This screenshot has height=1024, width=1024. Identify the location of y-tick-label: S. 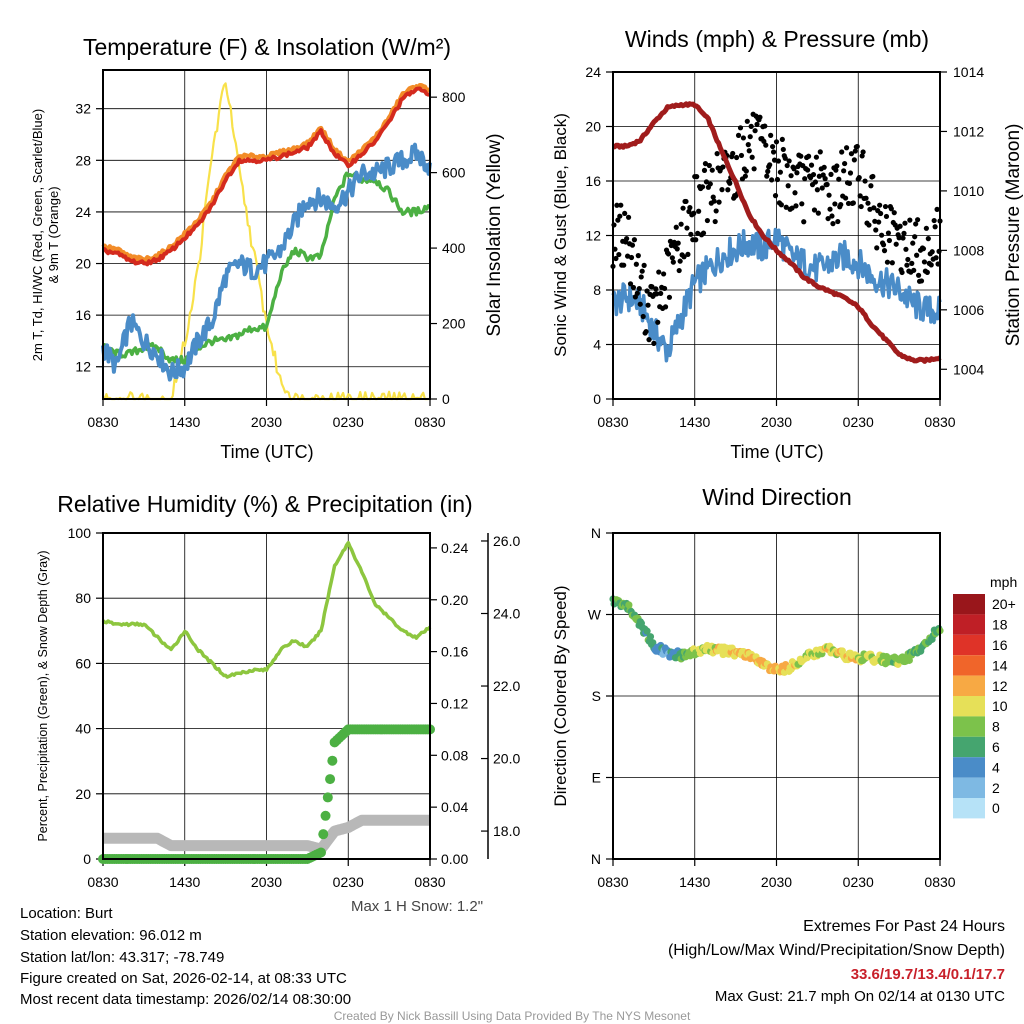
(596, 696).